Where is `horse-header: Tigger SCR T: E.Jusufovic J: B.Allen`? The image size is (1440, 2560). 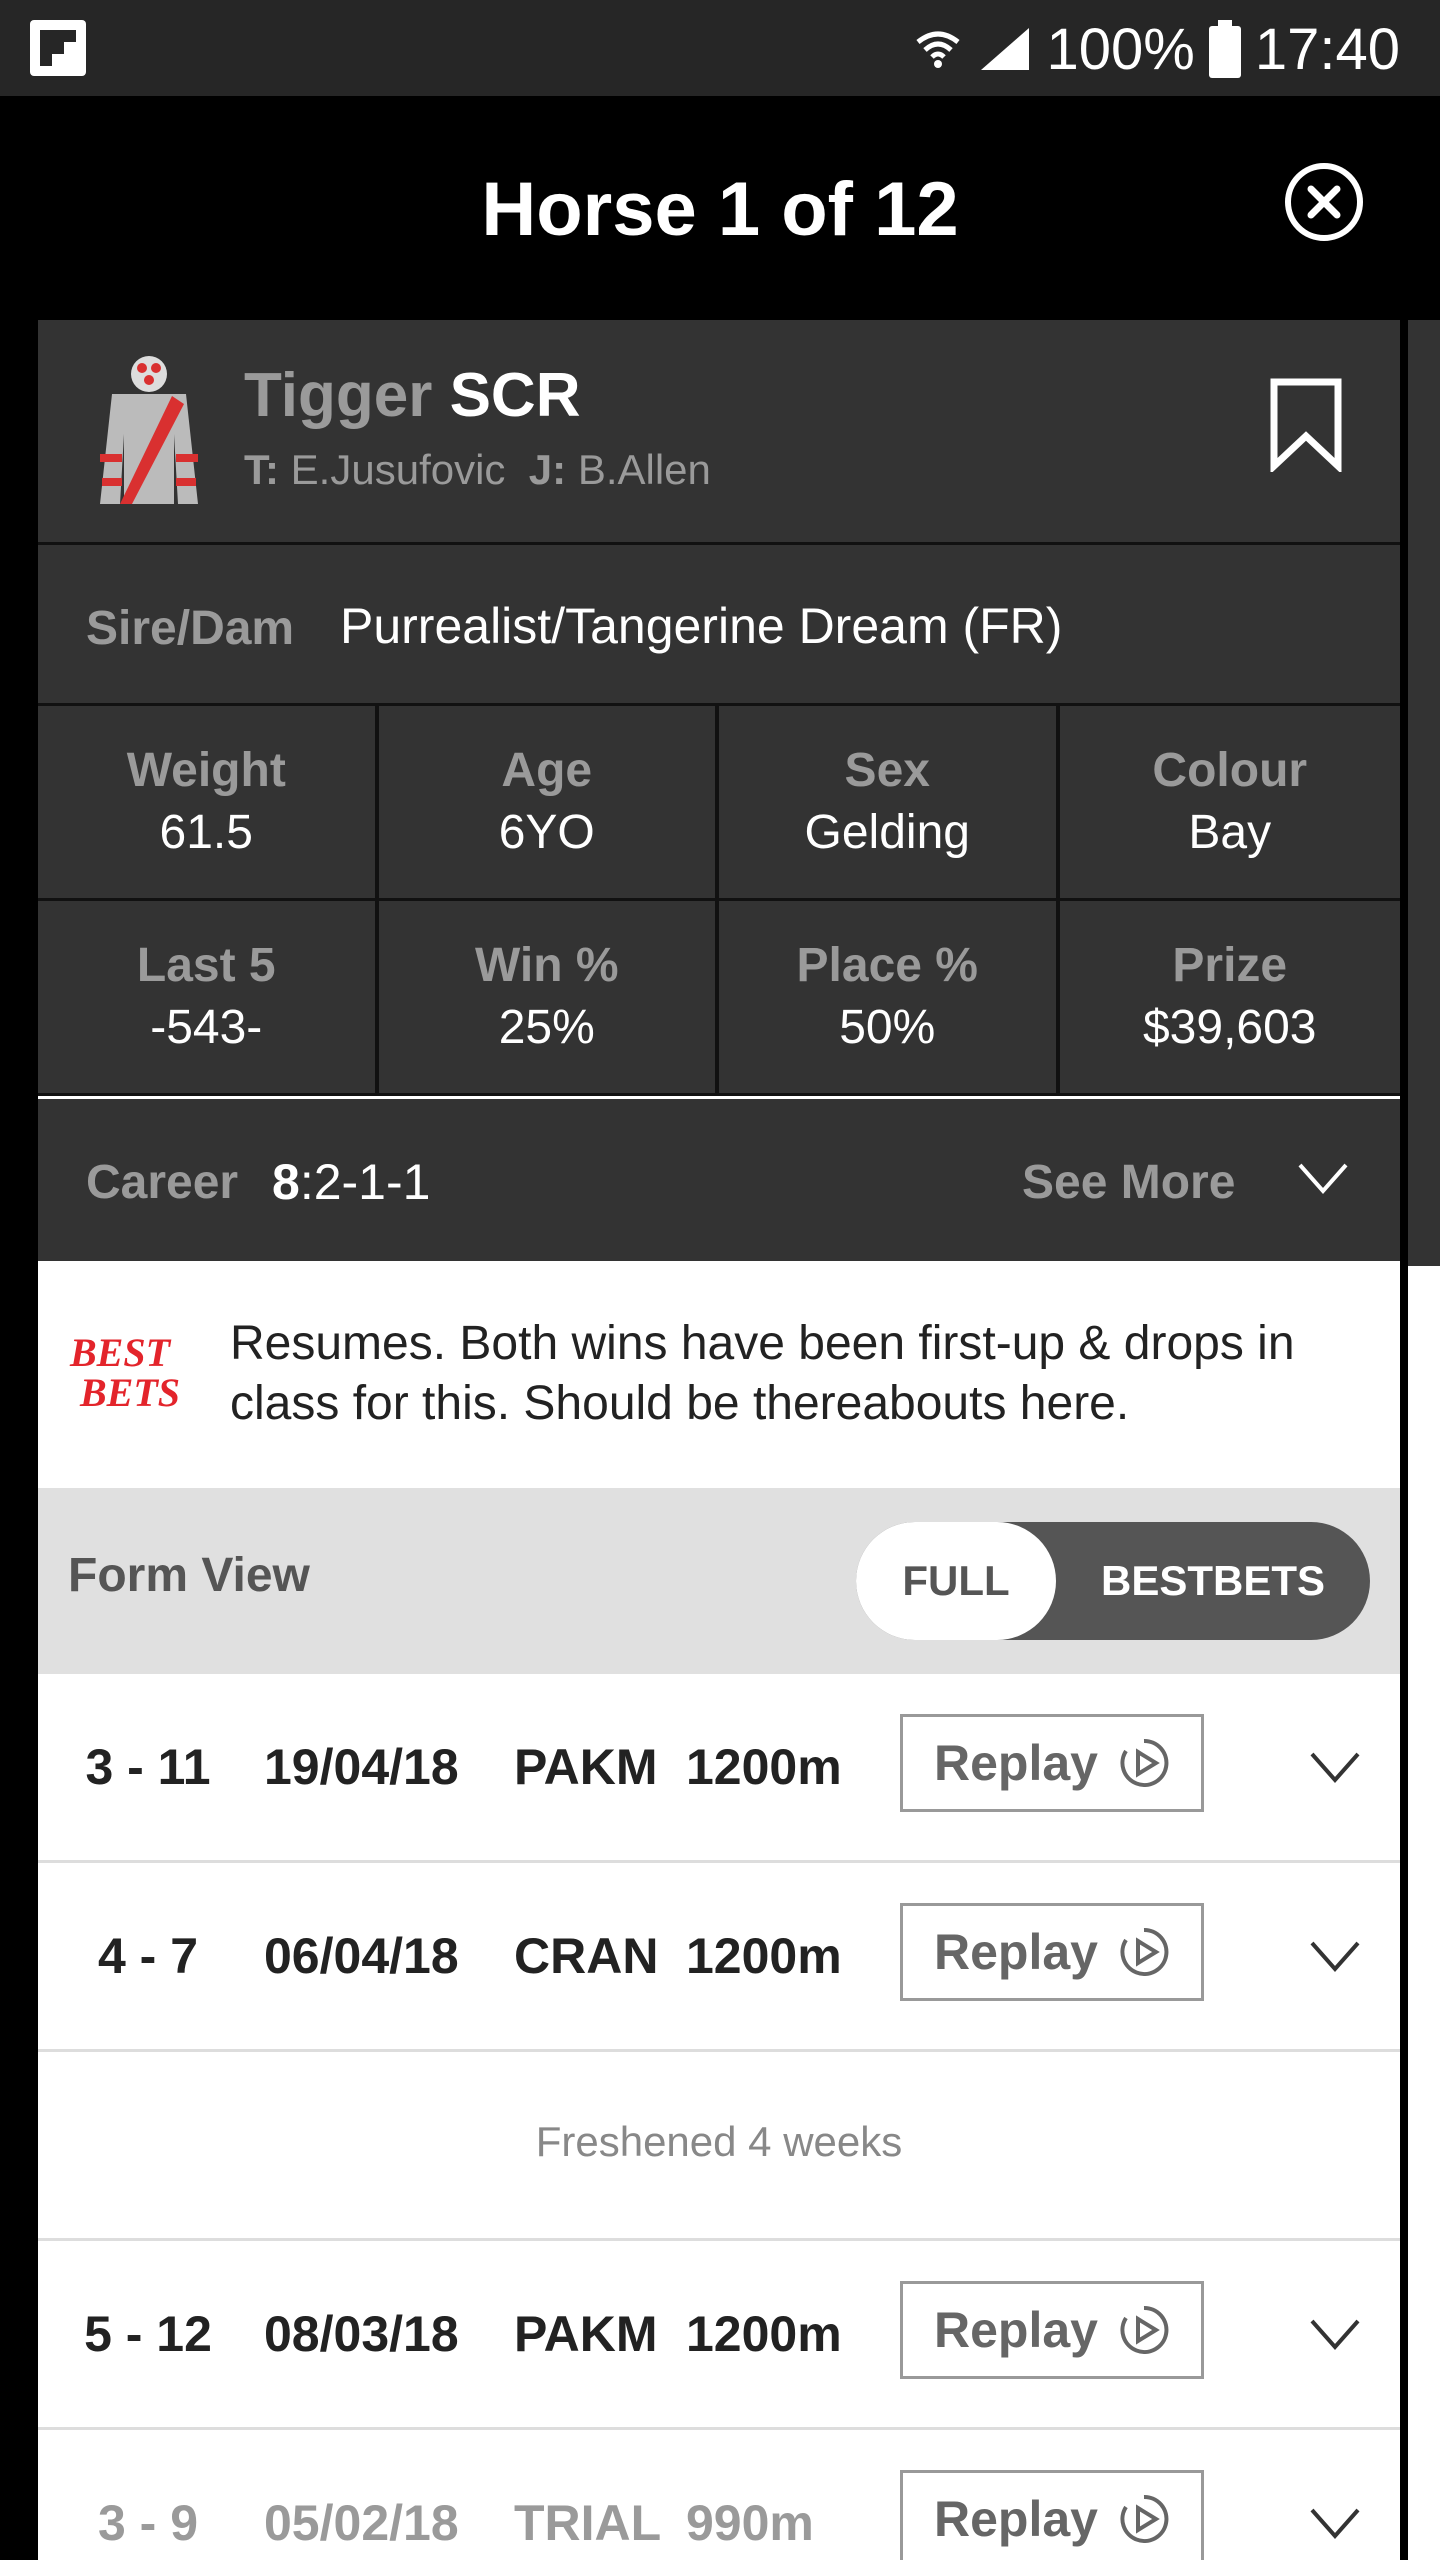 horse-header: Tigger SCR T: E.Jusufovic J: B.Allen is located at coordinates (719, 432).